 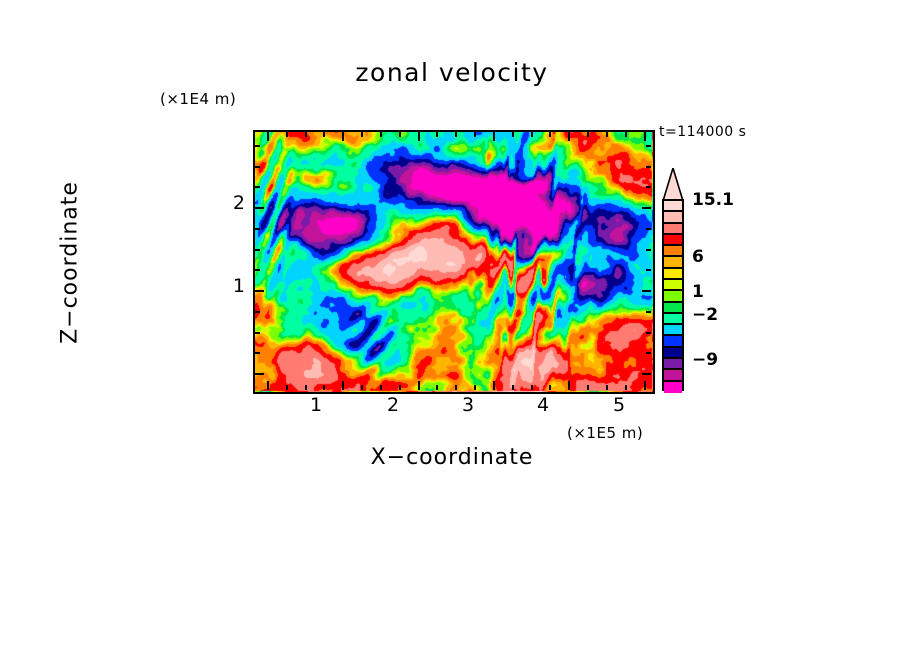 I want to click on colorbar-tick-label: −9, so click(x=705, y=360).